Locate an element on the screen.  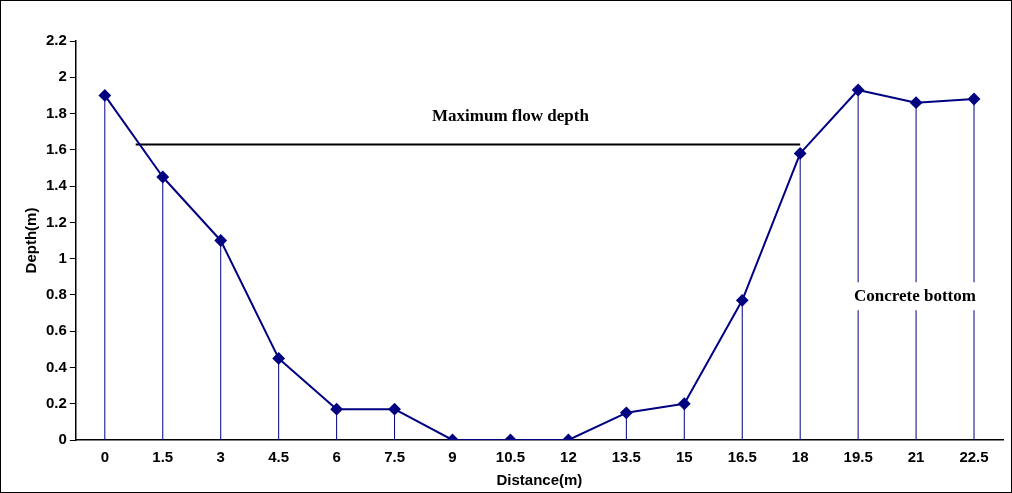
x-tick-label: 1.5 is located at coordinates (163, 457).